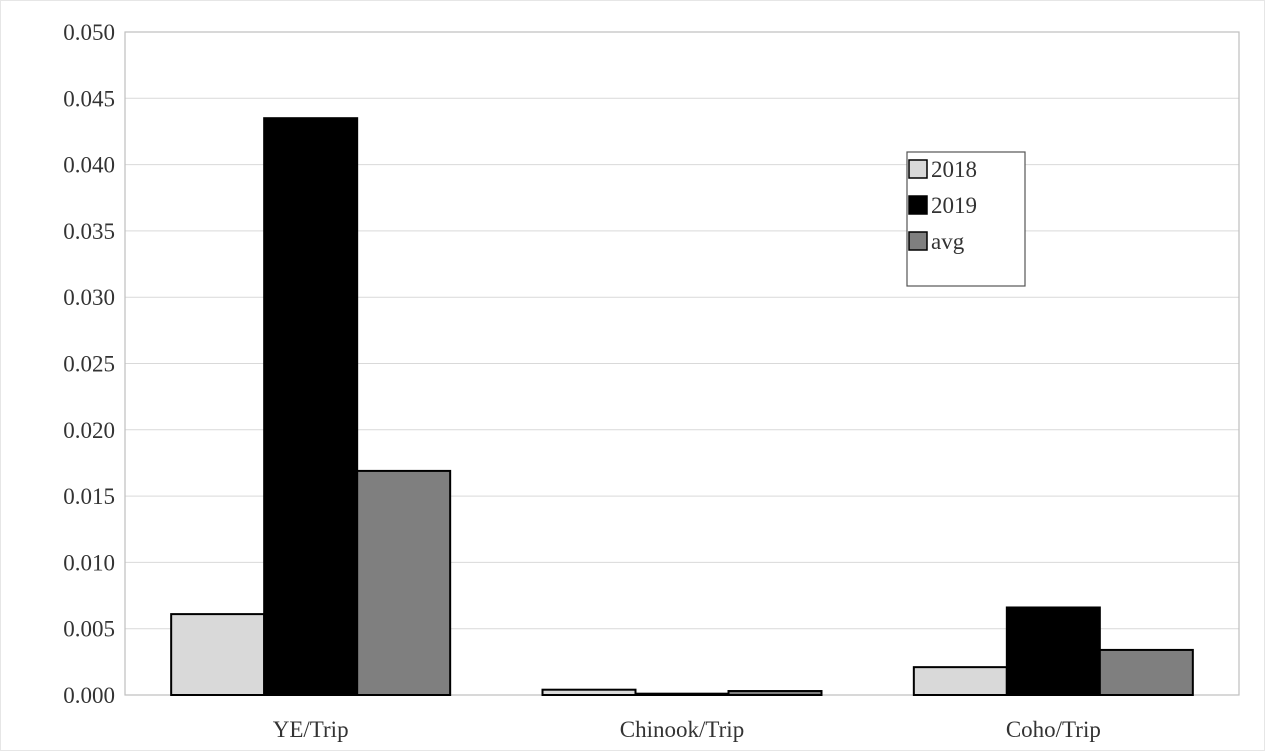 This screenshot has height=755, width=1265. Describe the element at coordinates (966, 219) in the screenshot. I see `legend: 2018 2019 avg` at that location.